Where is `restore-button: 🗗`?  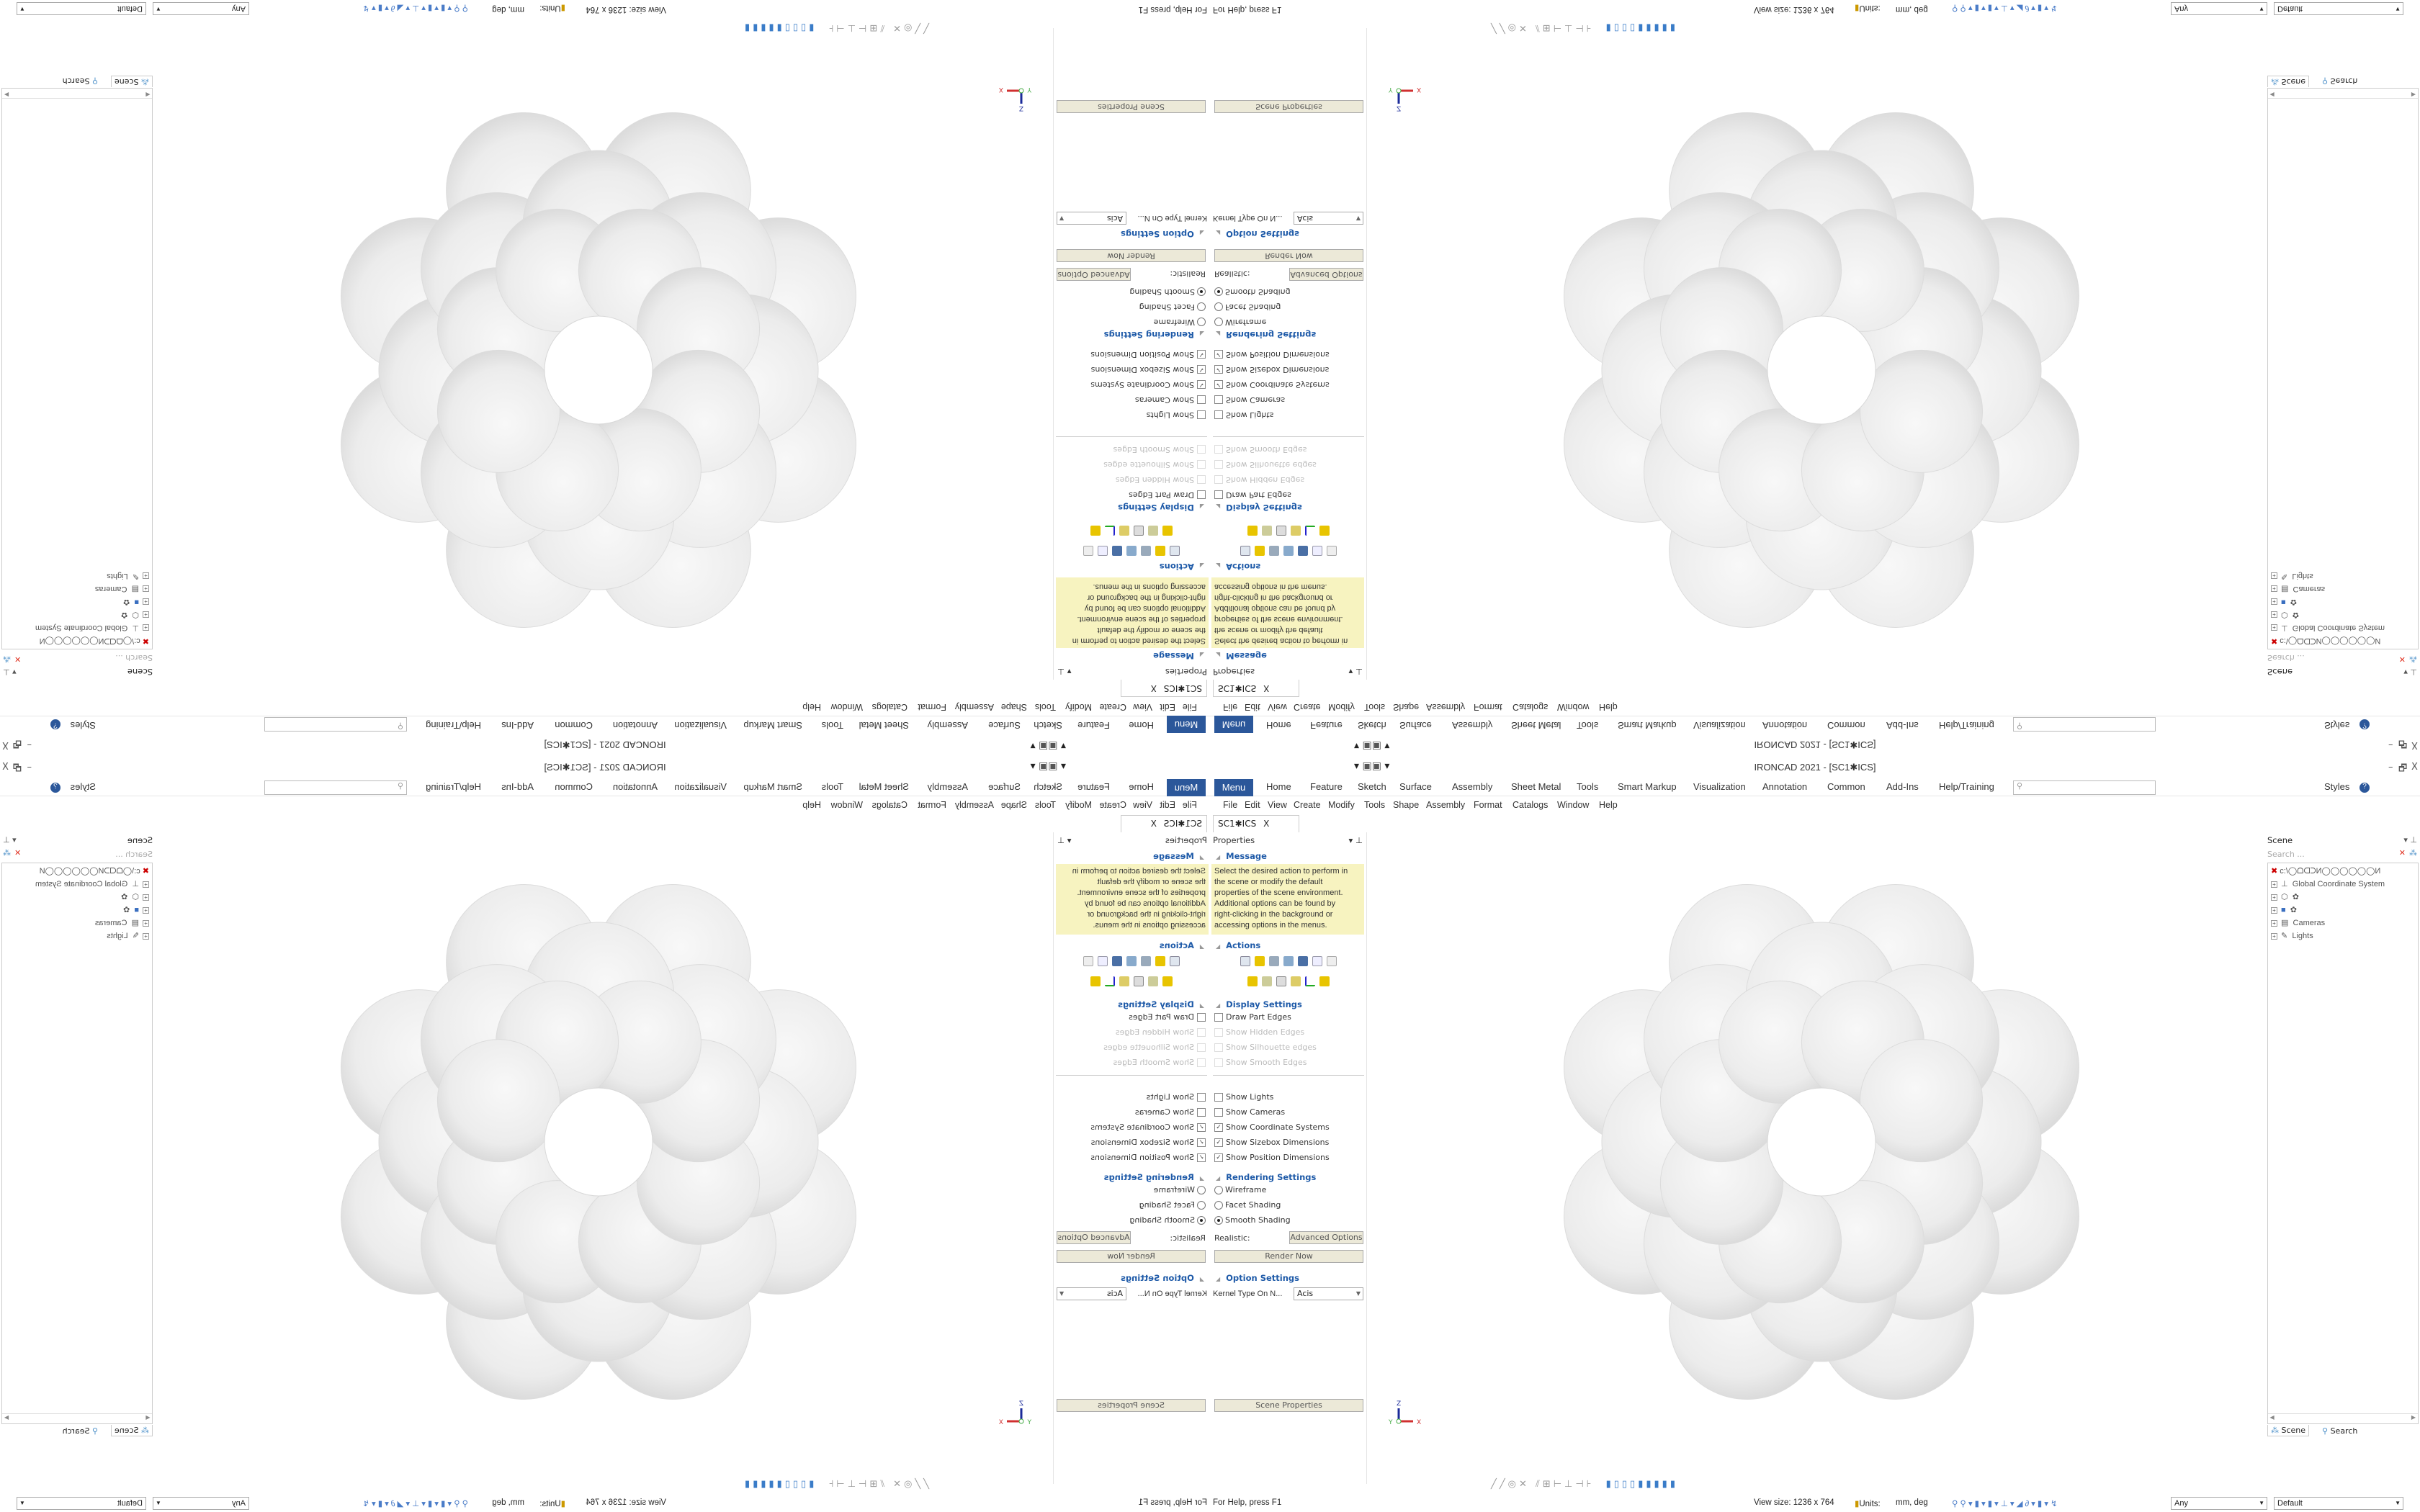
restore-button: 🗗 is located at coordinates (17, 743).